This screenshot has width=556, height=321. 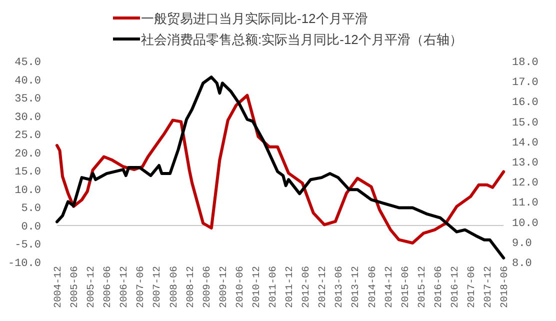 I want to click on y2-tick-label: 13.0, so click(x=525, y=164).